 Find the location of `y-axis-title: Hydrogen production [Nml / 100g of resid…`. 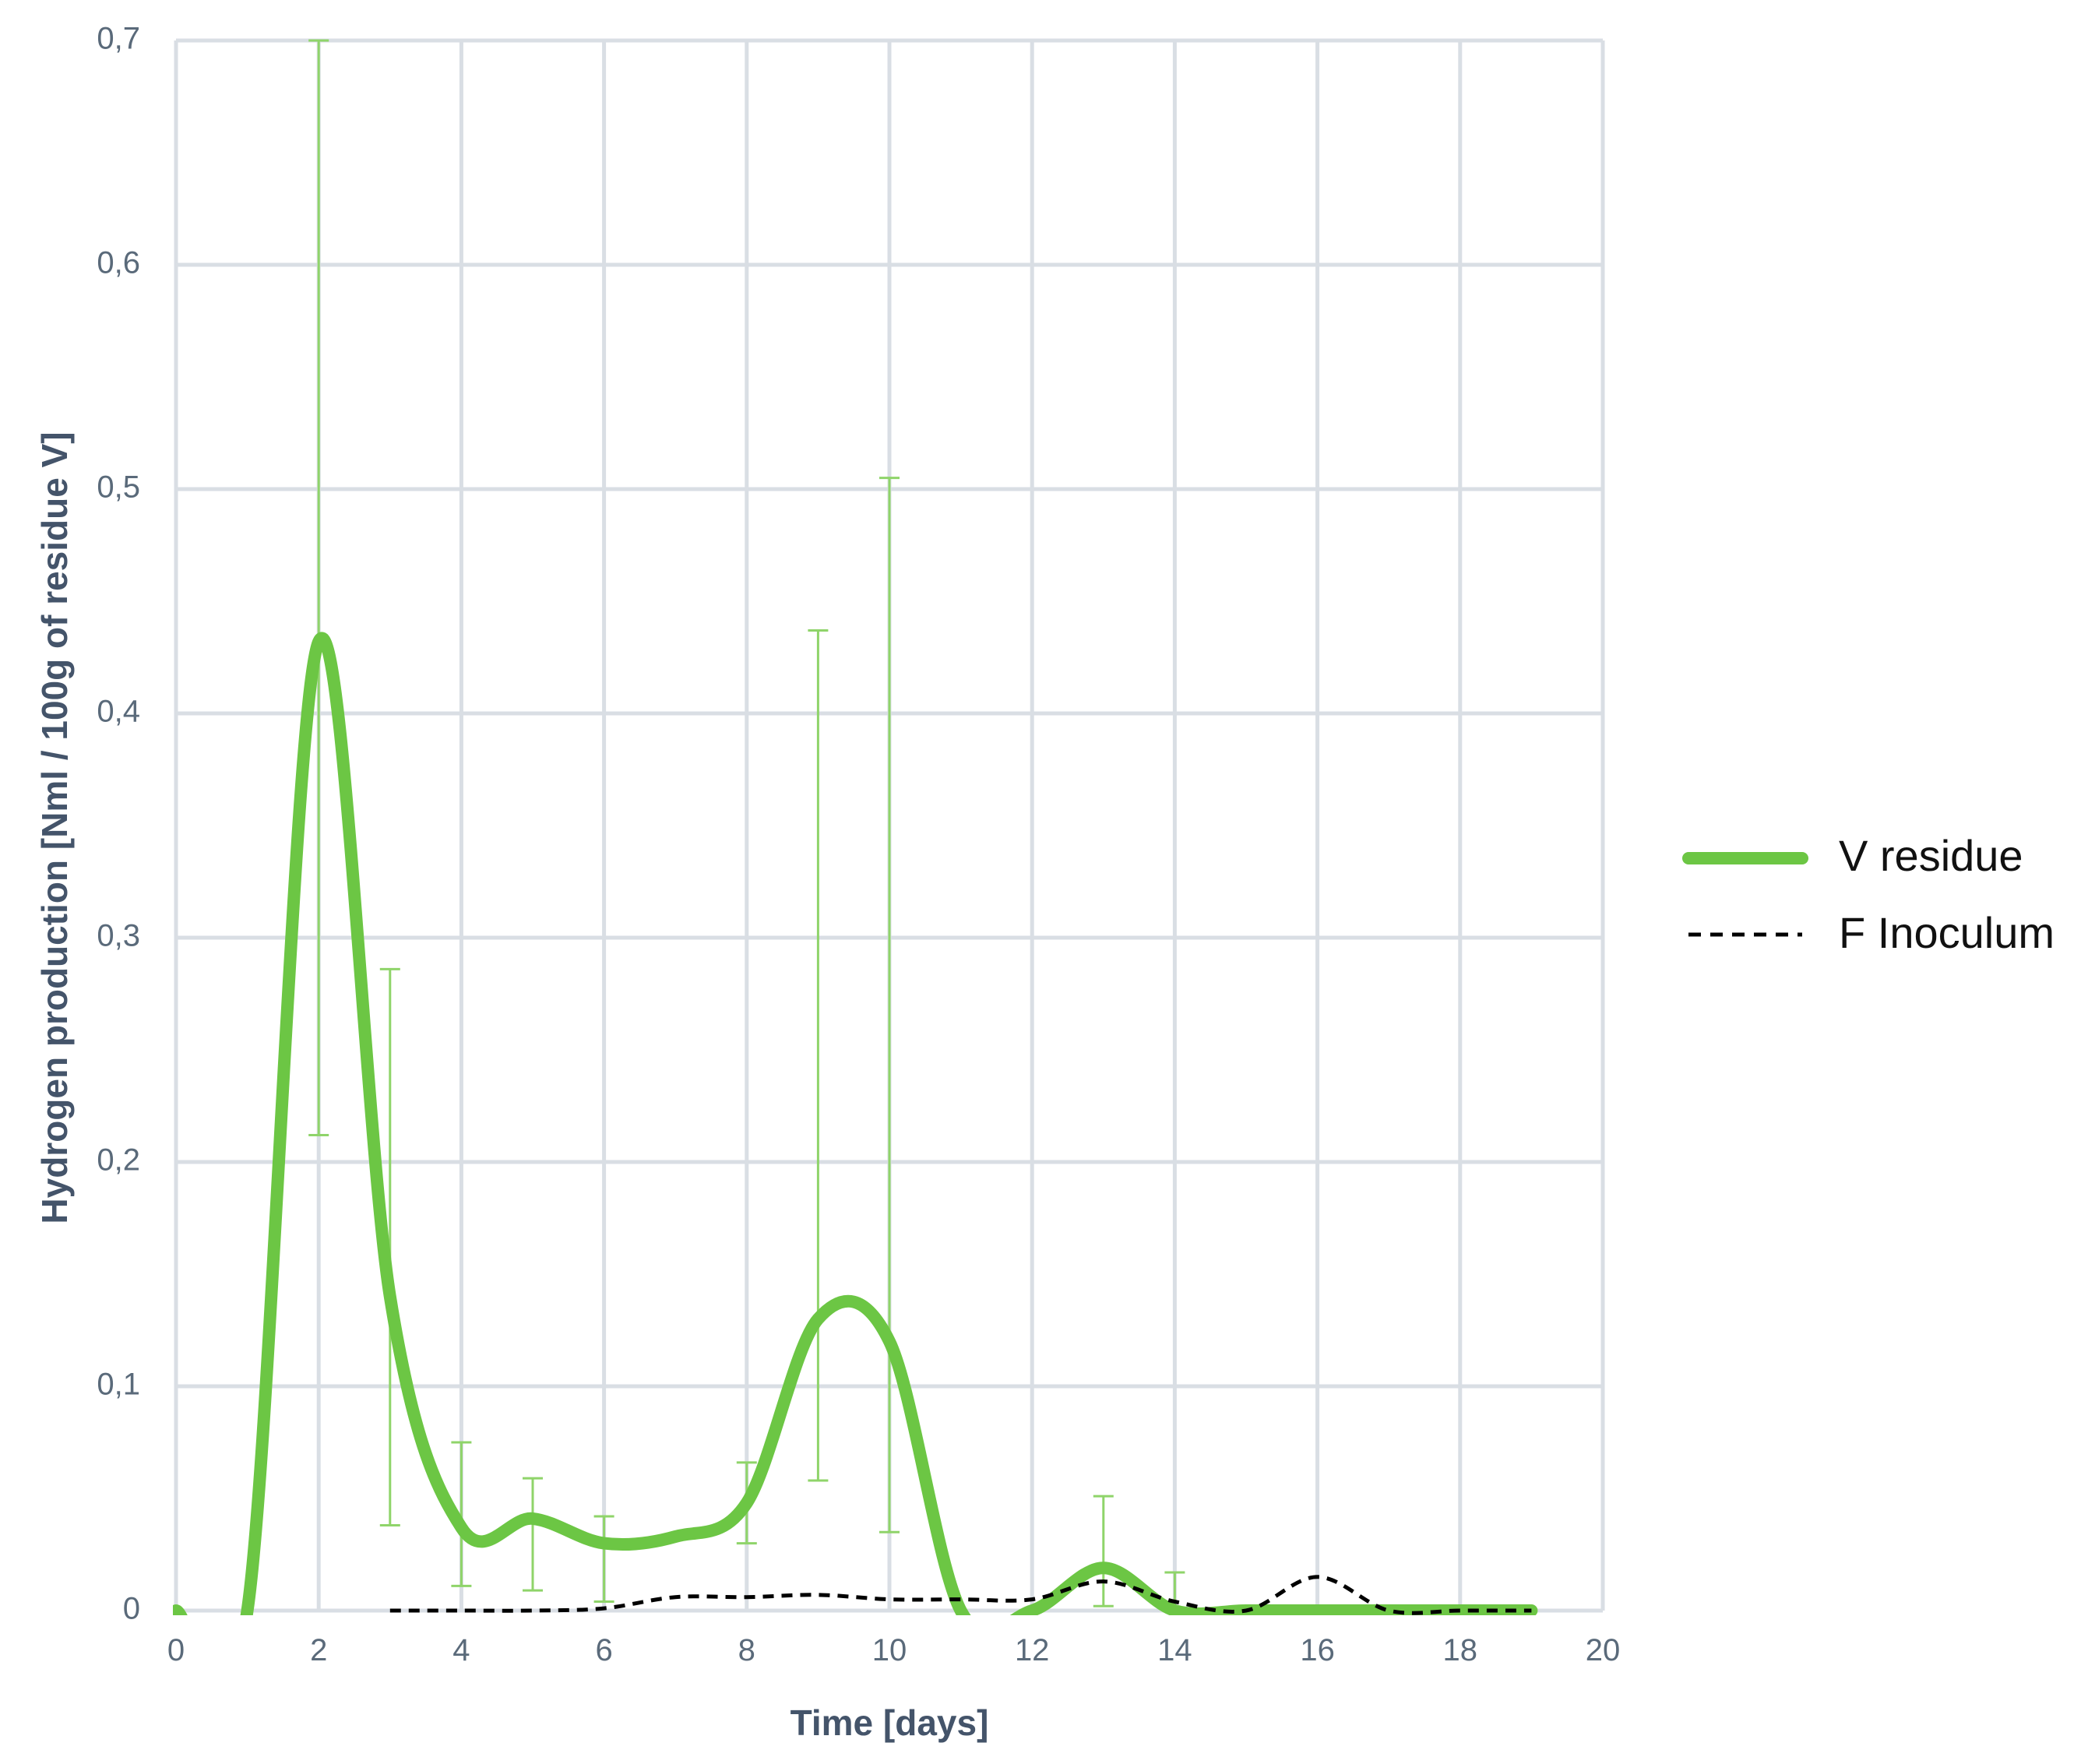

y-axis-title: Hydrogen production [Nml / 100g of resid… is located at coordinates (54, 828).